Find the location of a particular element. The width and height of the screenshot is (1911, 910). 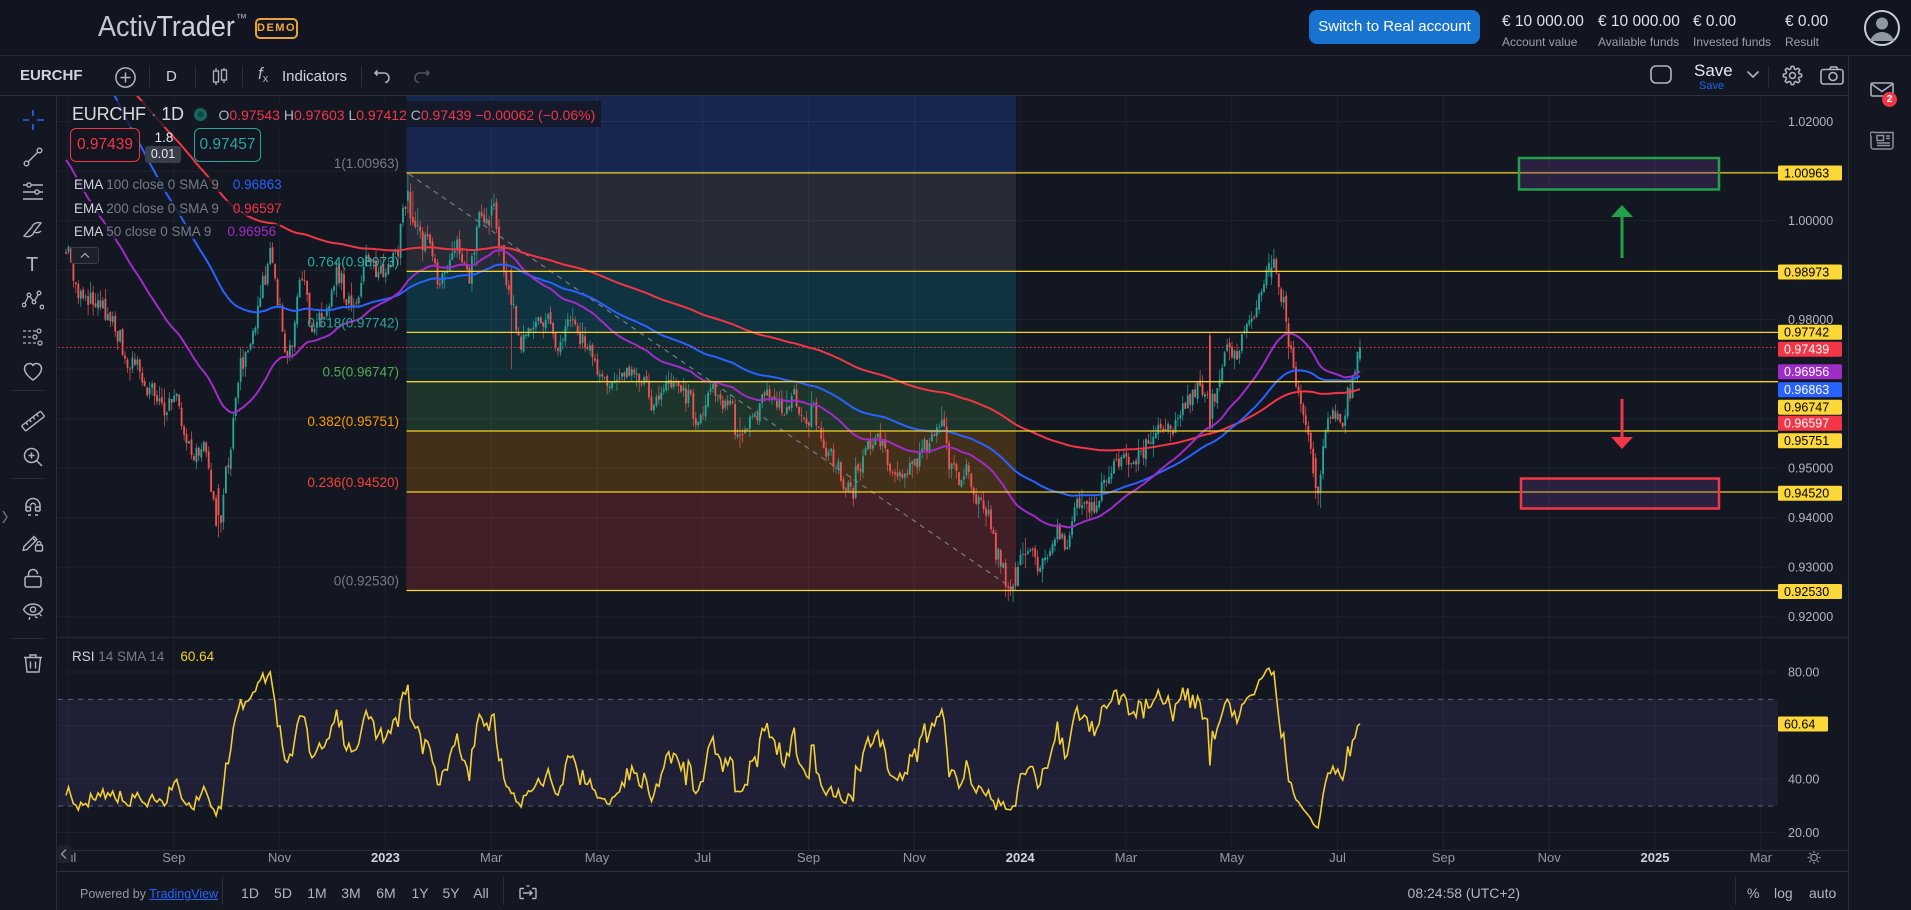

svg-text: 0.5(0.96747) is located at coordinates (360, 372).